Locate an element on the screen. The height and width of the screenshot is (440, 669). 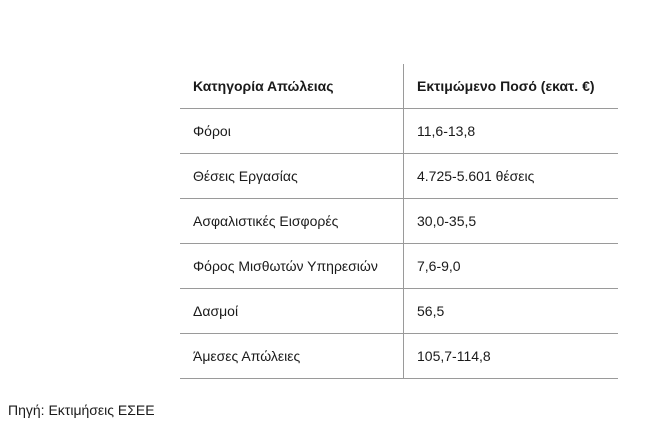
table-row: Δασμοί 56,5 is located at coordinates (399, 311).